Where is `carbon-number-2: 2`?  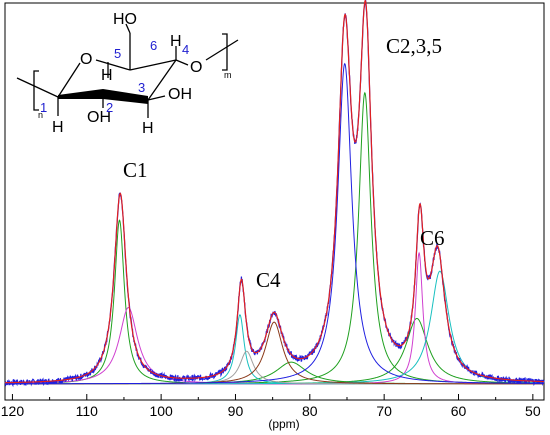
carbon-number-2: 2 is located at coordinates (109, 107).